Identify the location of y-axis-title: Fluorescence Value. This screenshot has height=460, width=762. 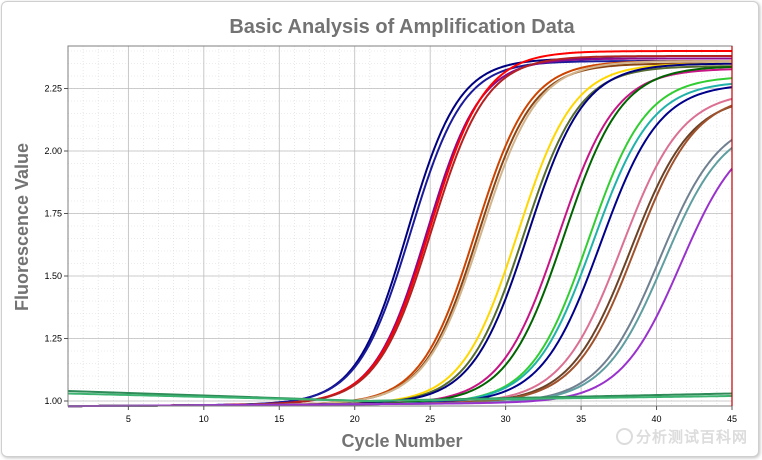
(22, 227).